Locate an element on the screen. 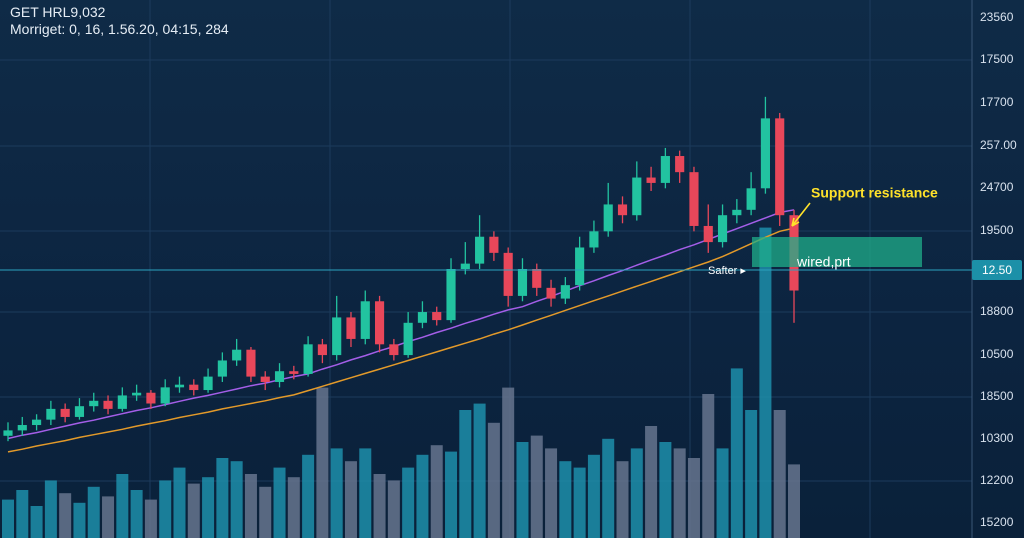 The height and width of the screenshot is (538, 1024). symbol: GET HRL9,032 is located at coordinates (58, 12).